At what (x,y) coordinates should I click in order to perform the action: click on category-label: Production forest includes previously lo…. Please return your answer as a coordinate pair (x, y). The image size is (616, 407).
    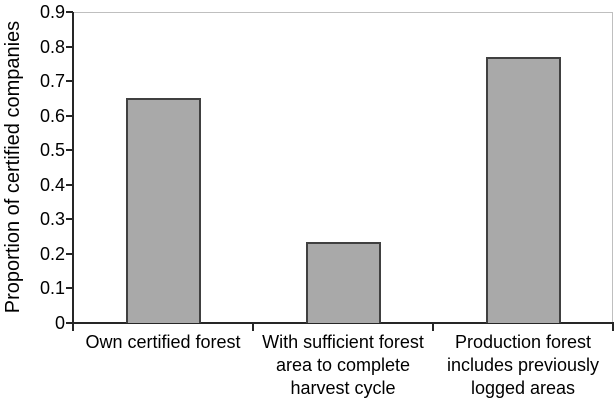
    Looking at the image, I should click on (523, 365).